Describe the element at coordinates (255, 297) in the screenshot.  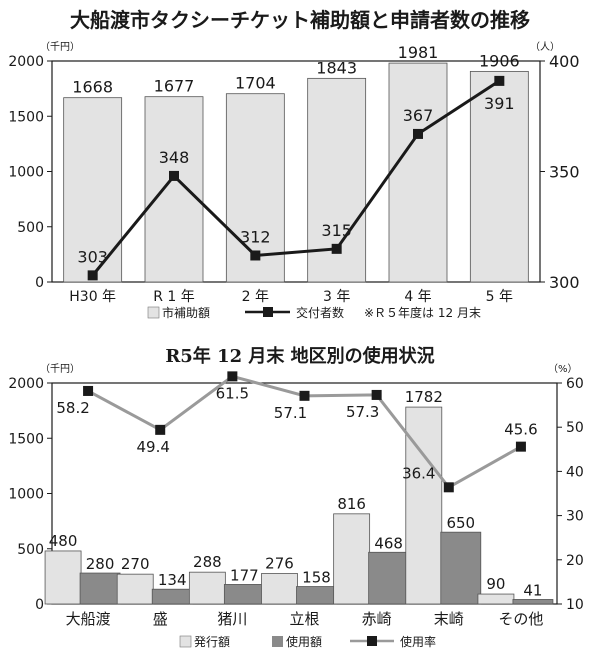
I see `x-tick-label: 2 年` at that location.